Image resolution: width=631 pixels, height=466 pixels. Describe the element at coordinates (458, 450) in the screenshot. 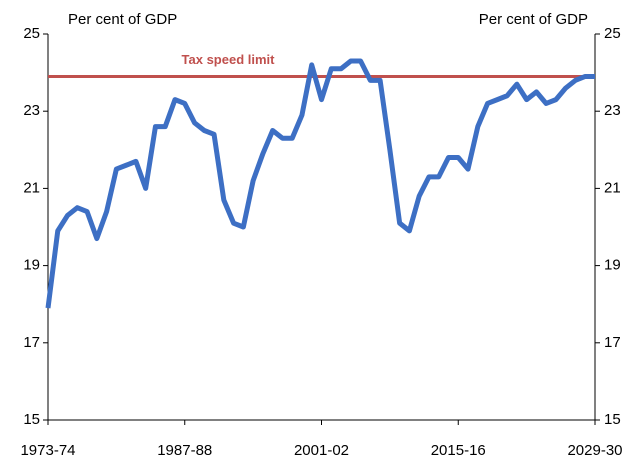

I see `x-tick-label: 2015-16` at that location.